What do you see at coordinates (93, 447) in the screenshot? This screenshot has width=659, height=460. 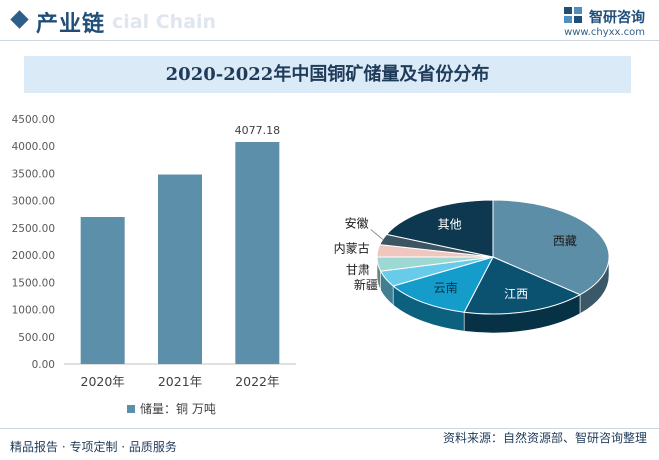 I see `footer-tagline: 精品报告 · 专项定制 · 品质服务` at bounding box center [93, 447].